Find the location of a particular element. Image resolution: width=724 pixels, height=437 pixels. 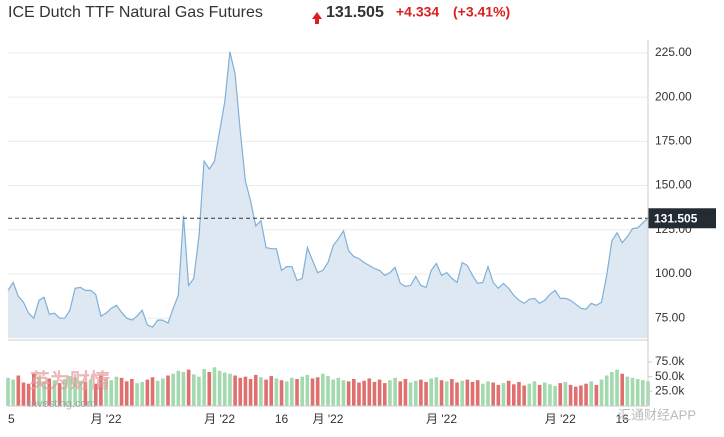

last-price: 131.505 is located at coordinates (355, 12).